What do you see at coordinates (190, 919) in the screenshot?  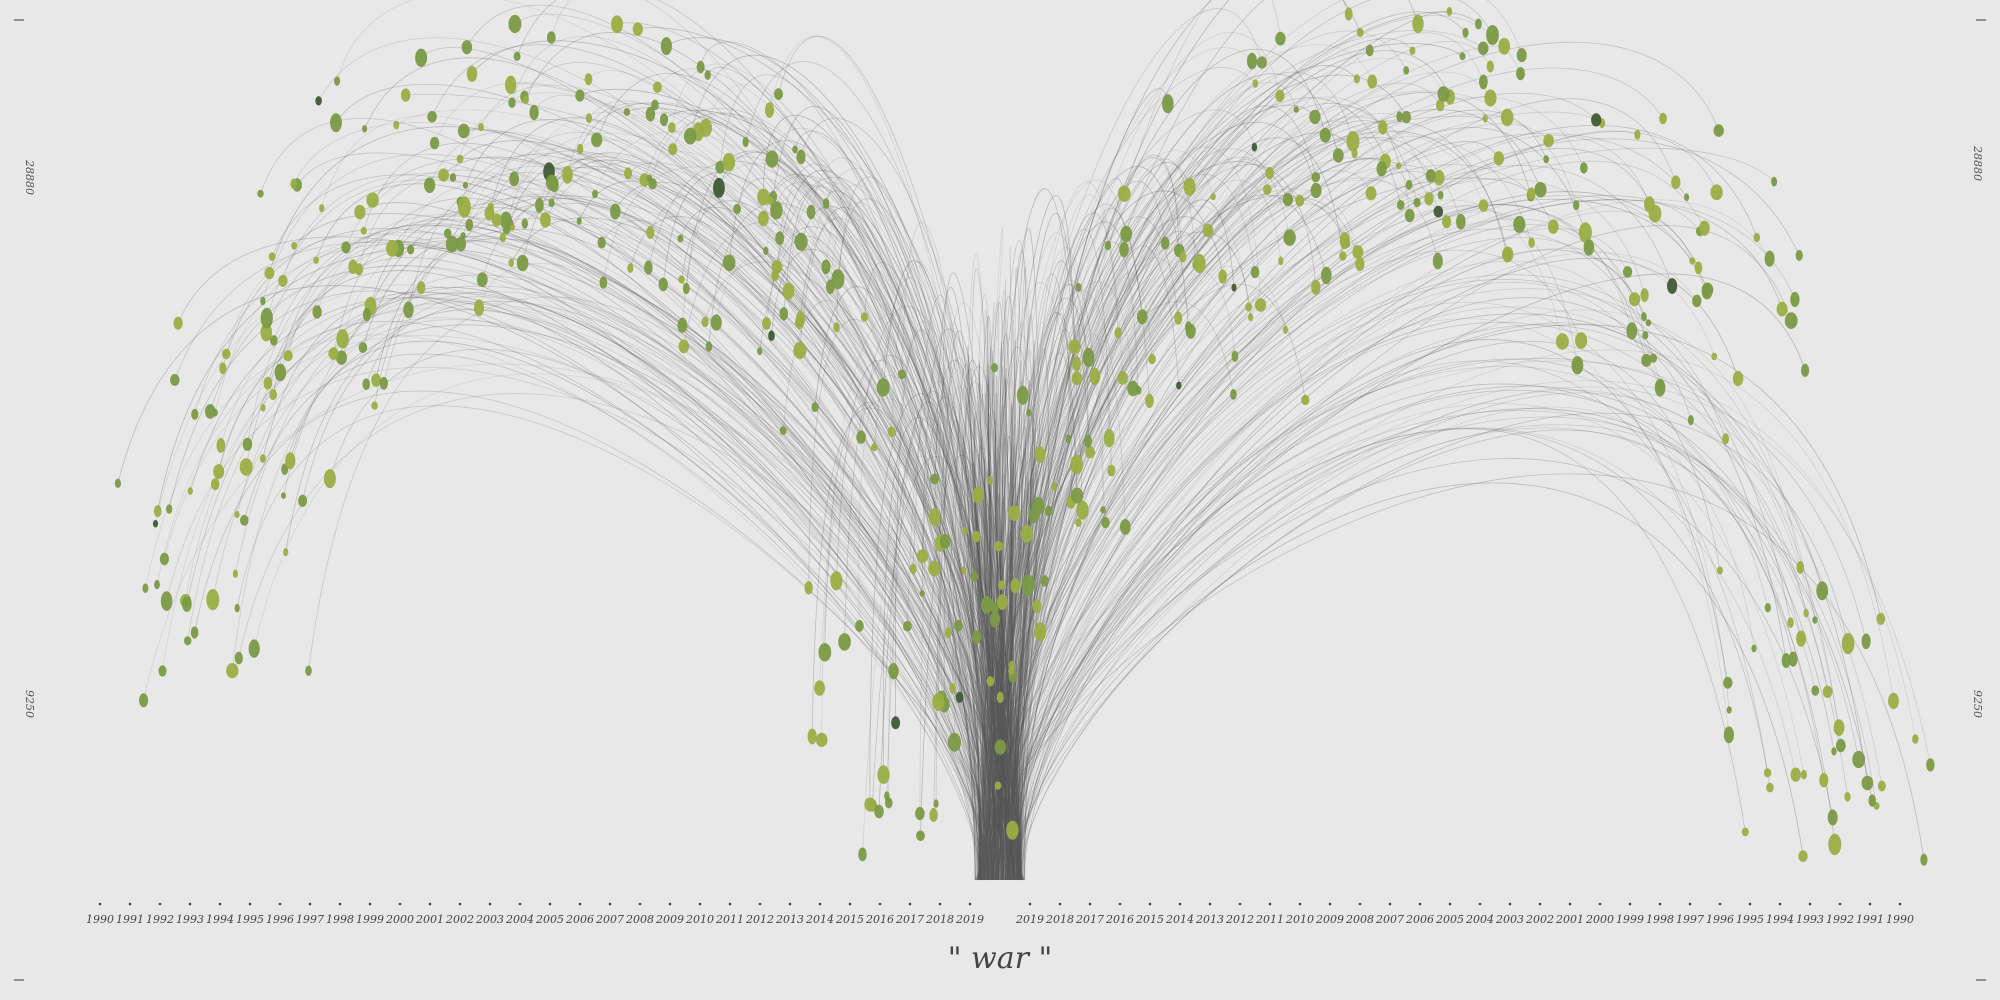 I see `tick-left-1993: 1993` at bounding box center [190, 919].